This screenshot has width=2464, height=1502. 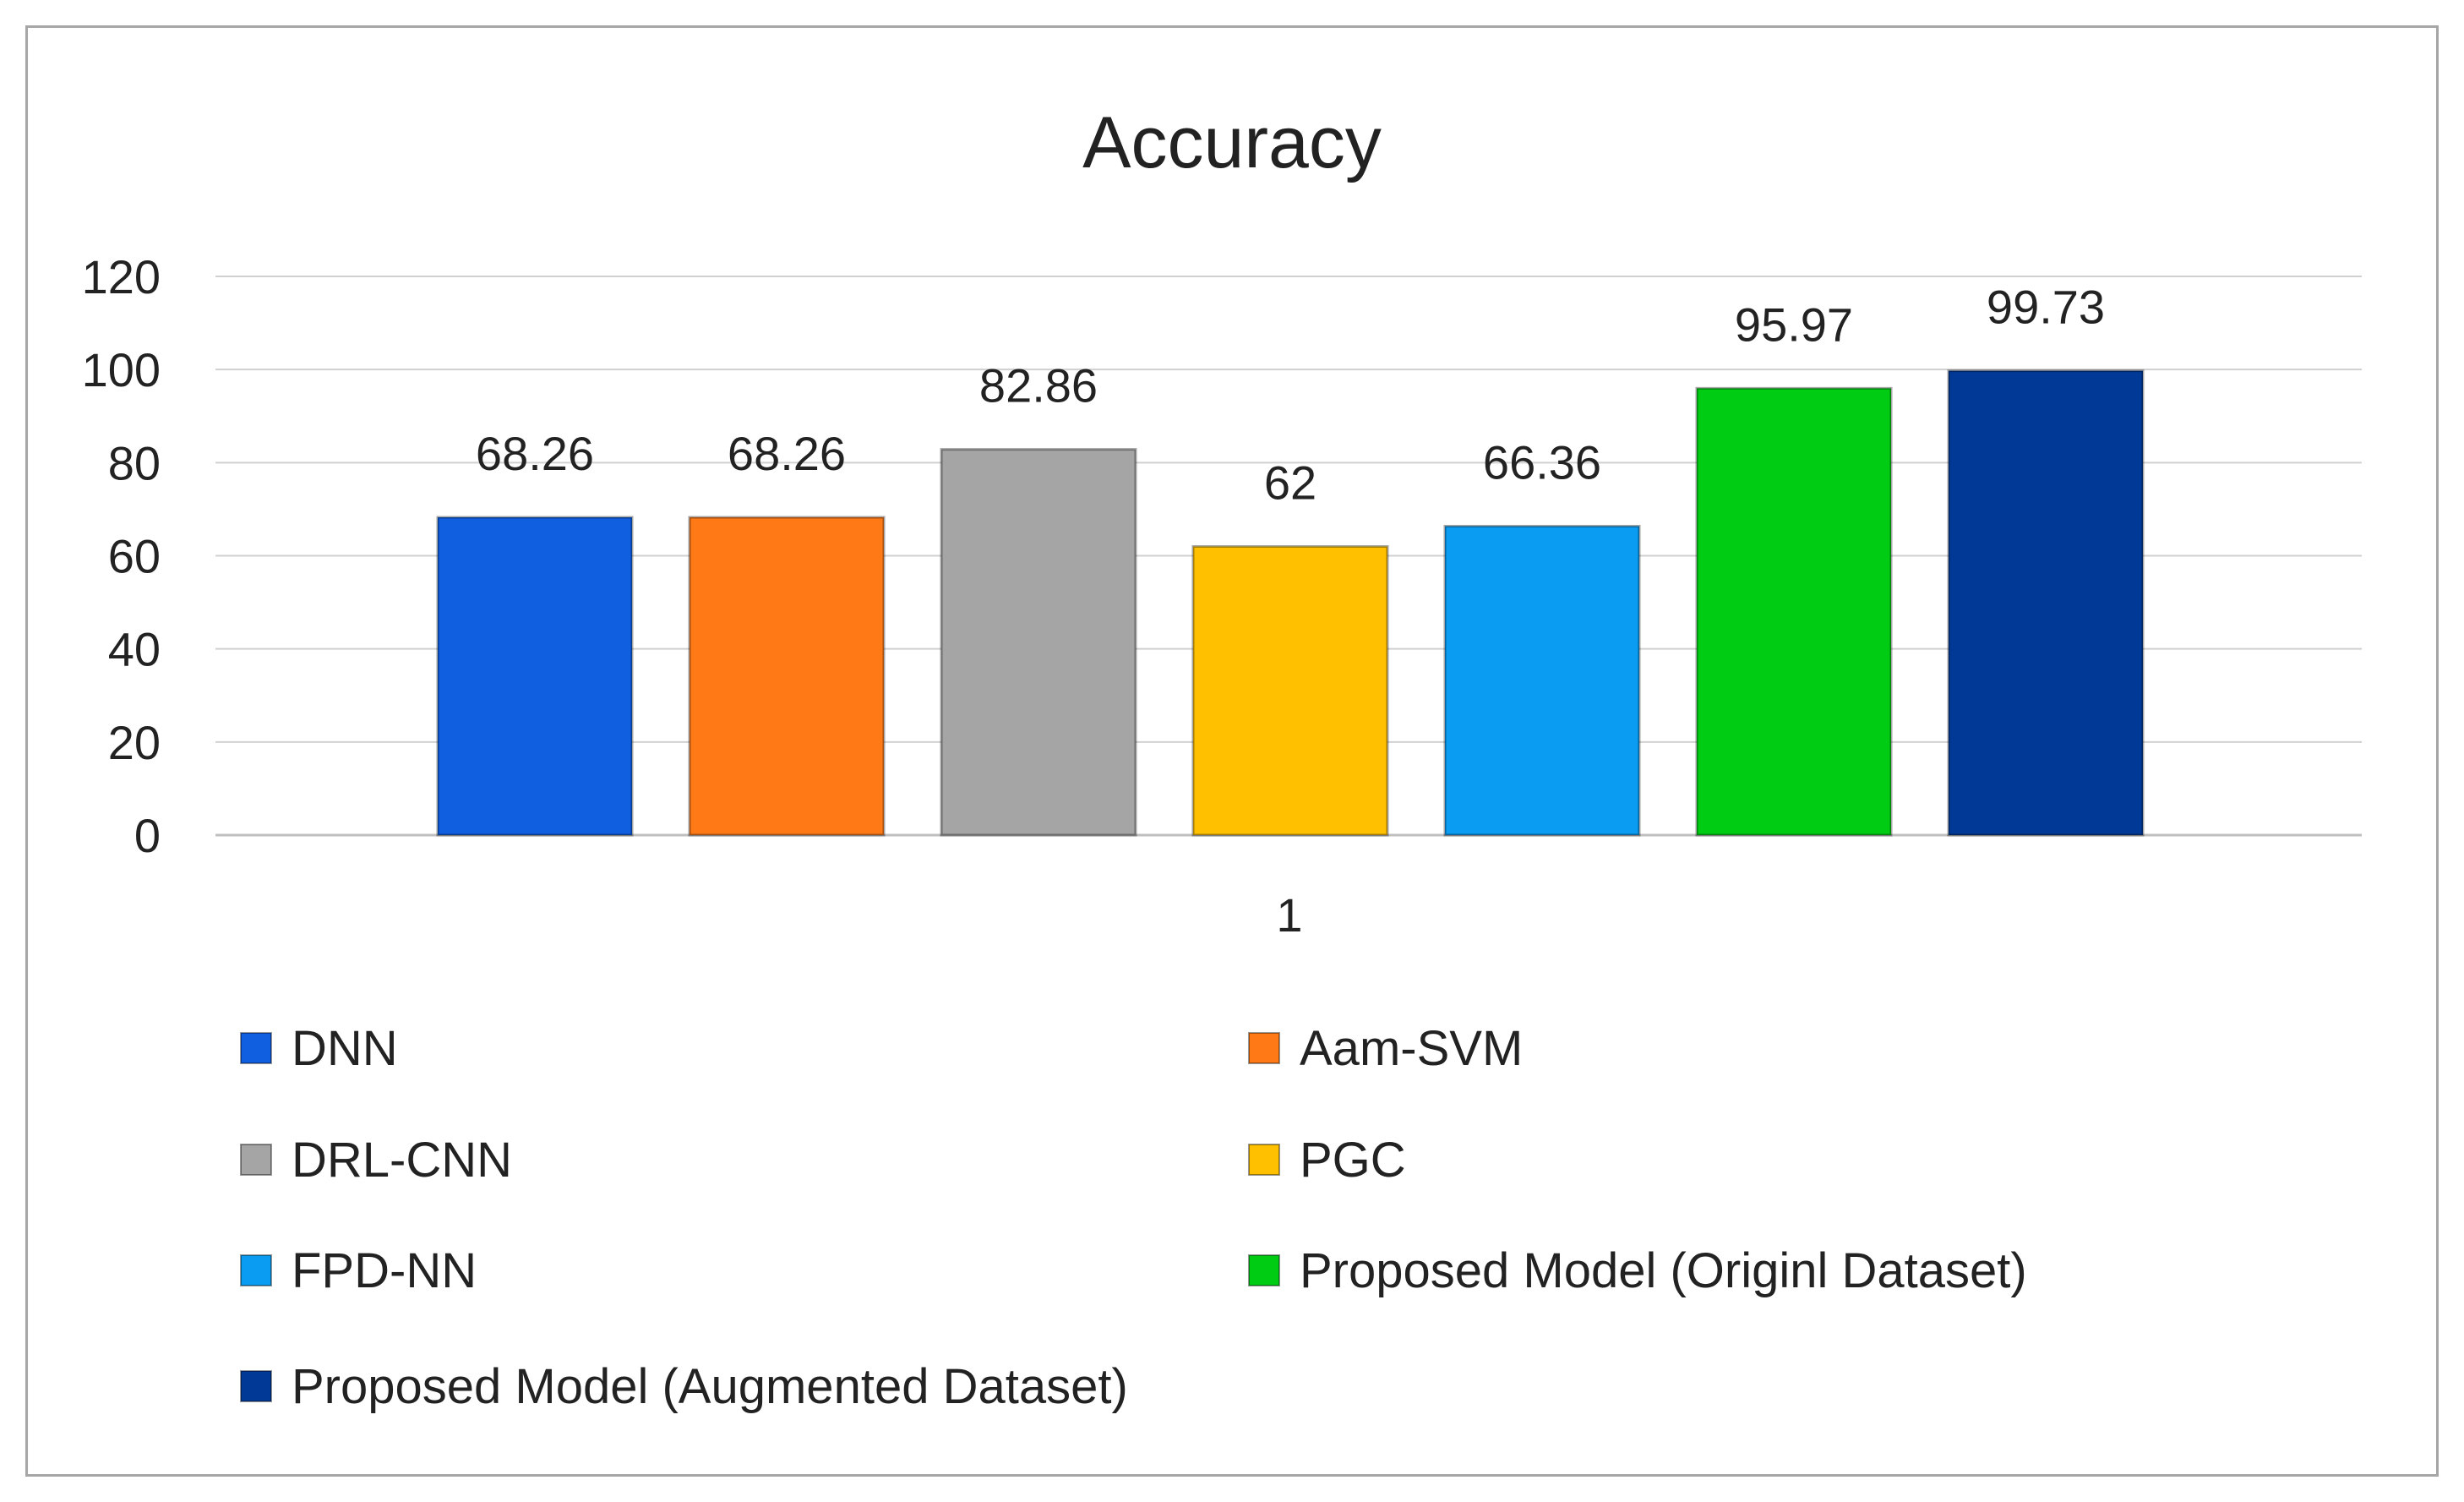 What do you see at coordinates (1038, 385) in the screenshot?
I see `data-label: 82.86` at bounding box center [1038, 385].